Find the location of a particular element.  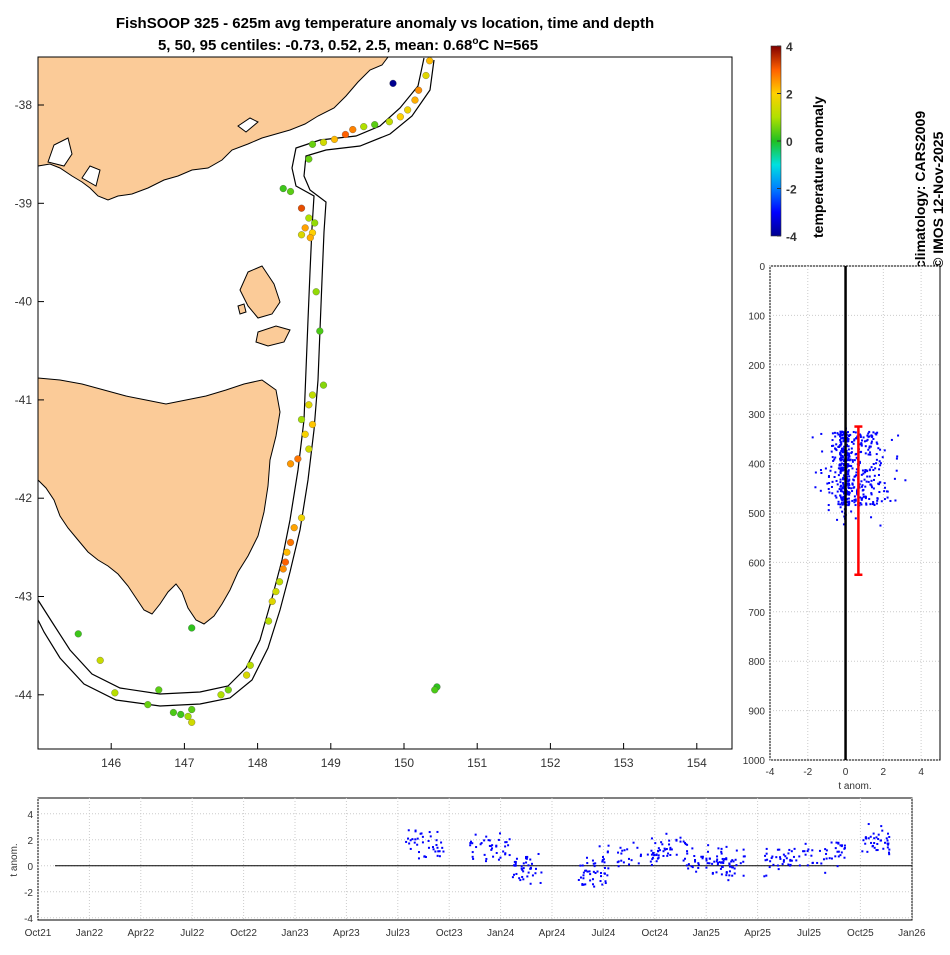

ts-xtick-label: Oct21 is located at coordinates (38, 933).